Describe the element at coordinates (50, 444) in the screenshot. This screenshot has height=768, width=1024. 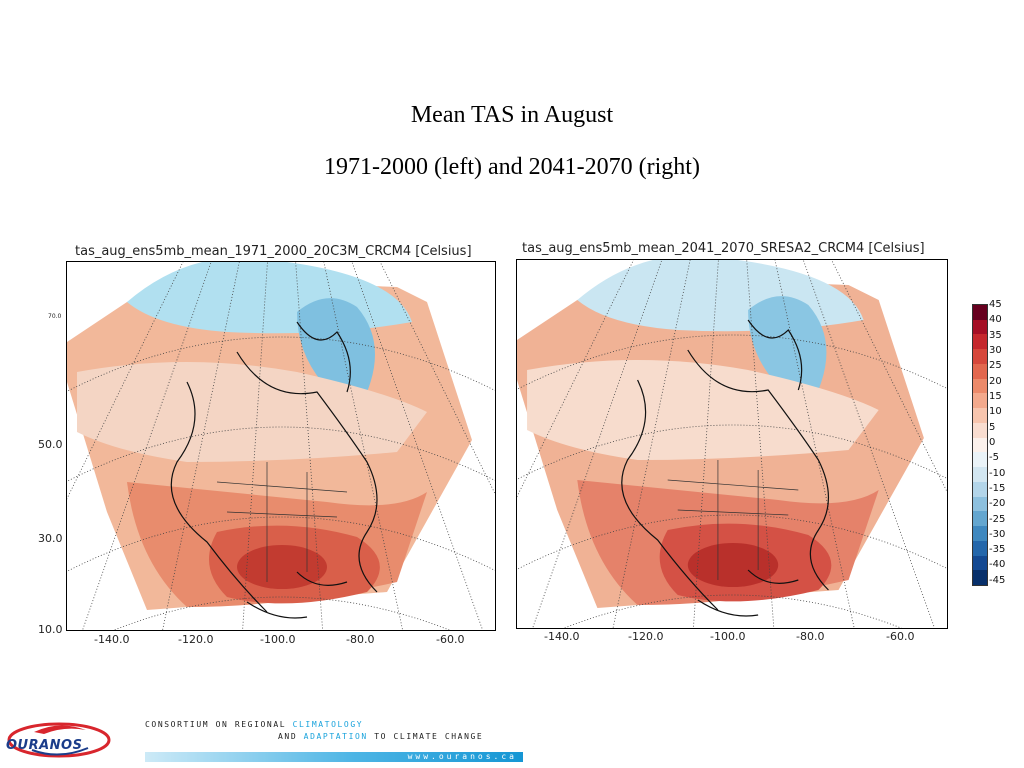
I see `lat-label: 50.0` at that location.